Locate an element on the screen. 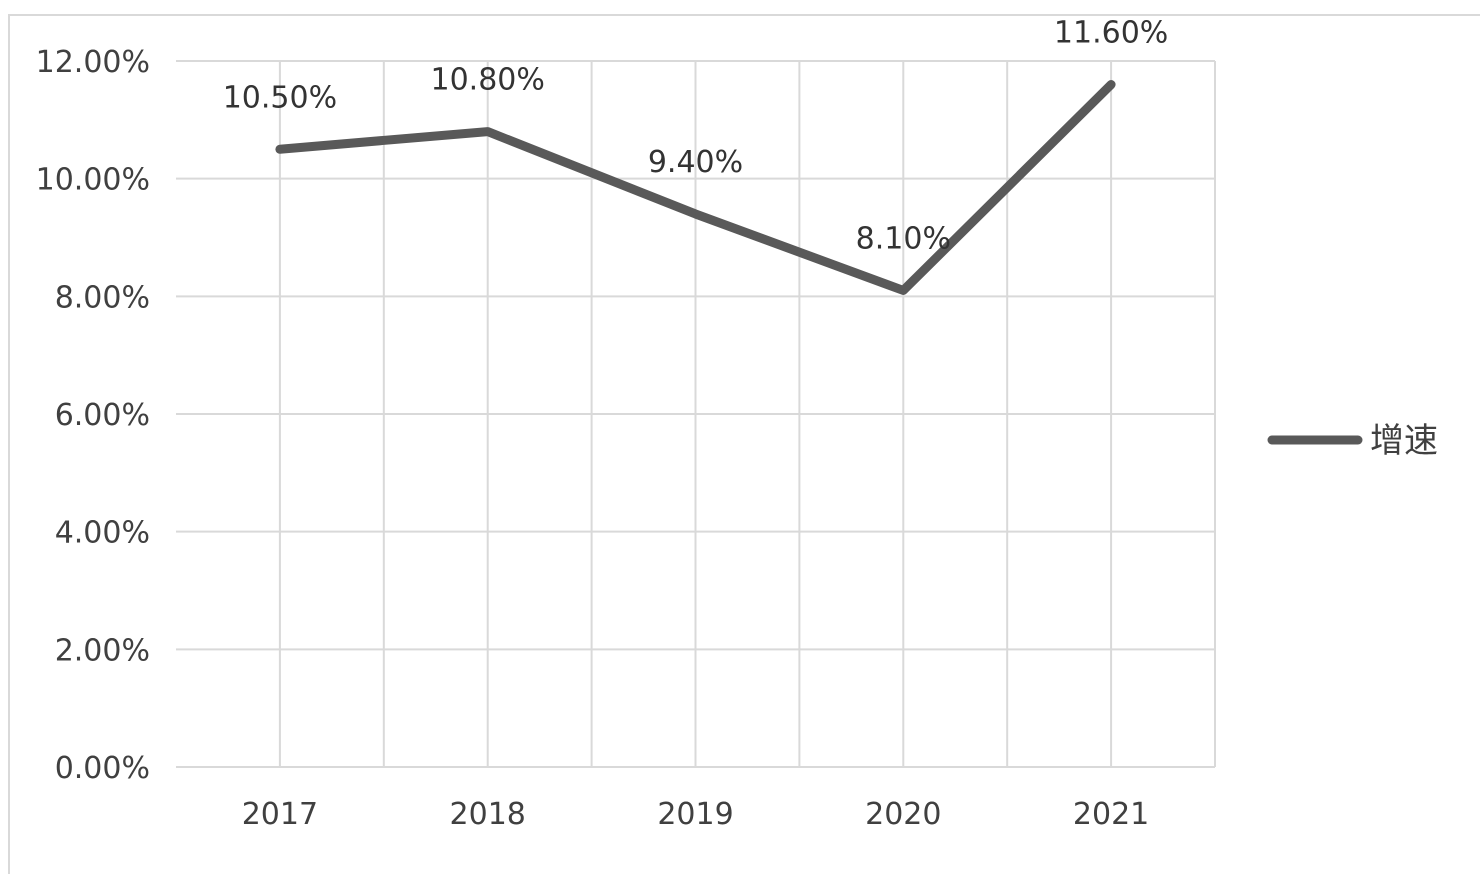 The height and width of the screenshot is (874, 1480). x-tick-label: 2017 is located at coordinates (280, 814).